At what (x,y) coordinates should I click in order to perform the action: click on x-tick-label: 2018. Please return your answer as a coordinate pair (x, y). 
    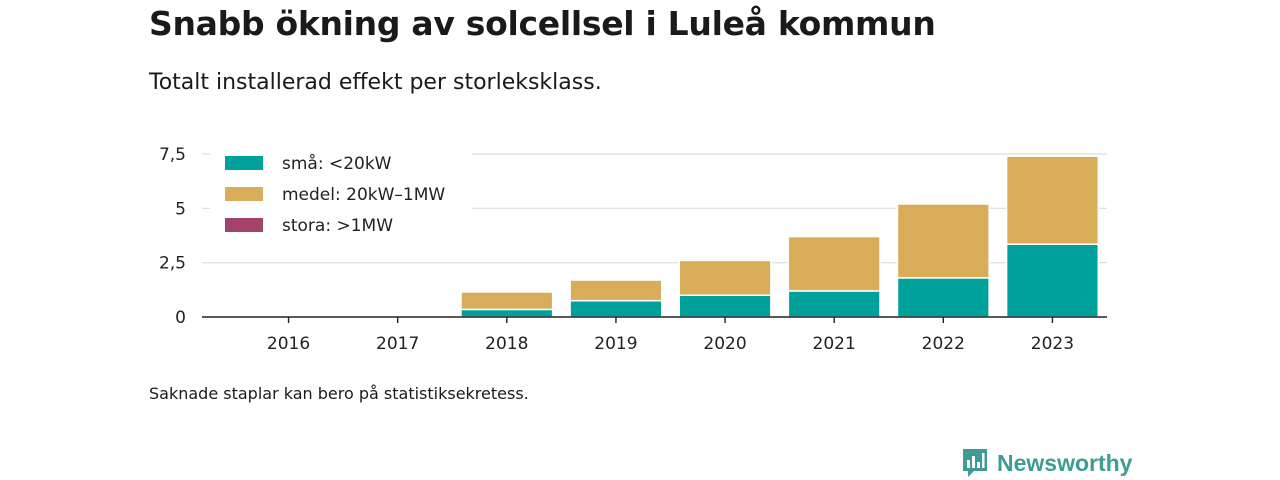
    Looking at the image, I should click on (506, 344).